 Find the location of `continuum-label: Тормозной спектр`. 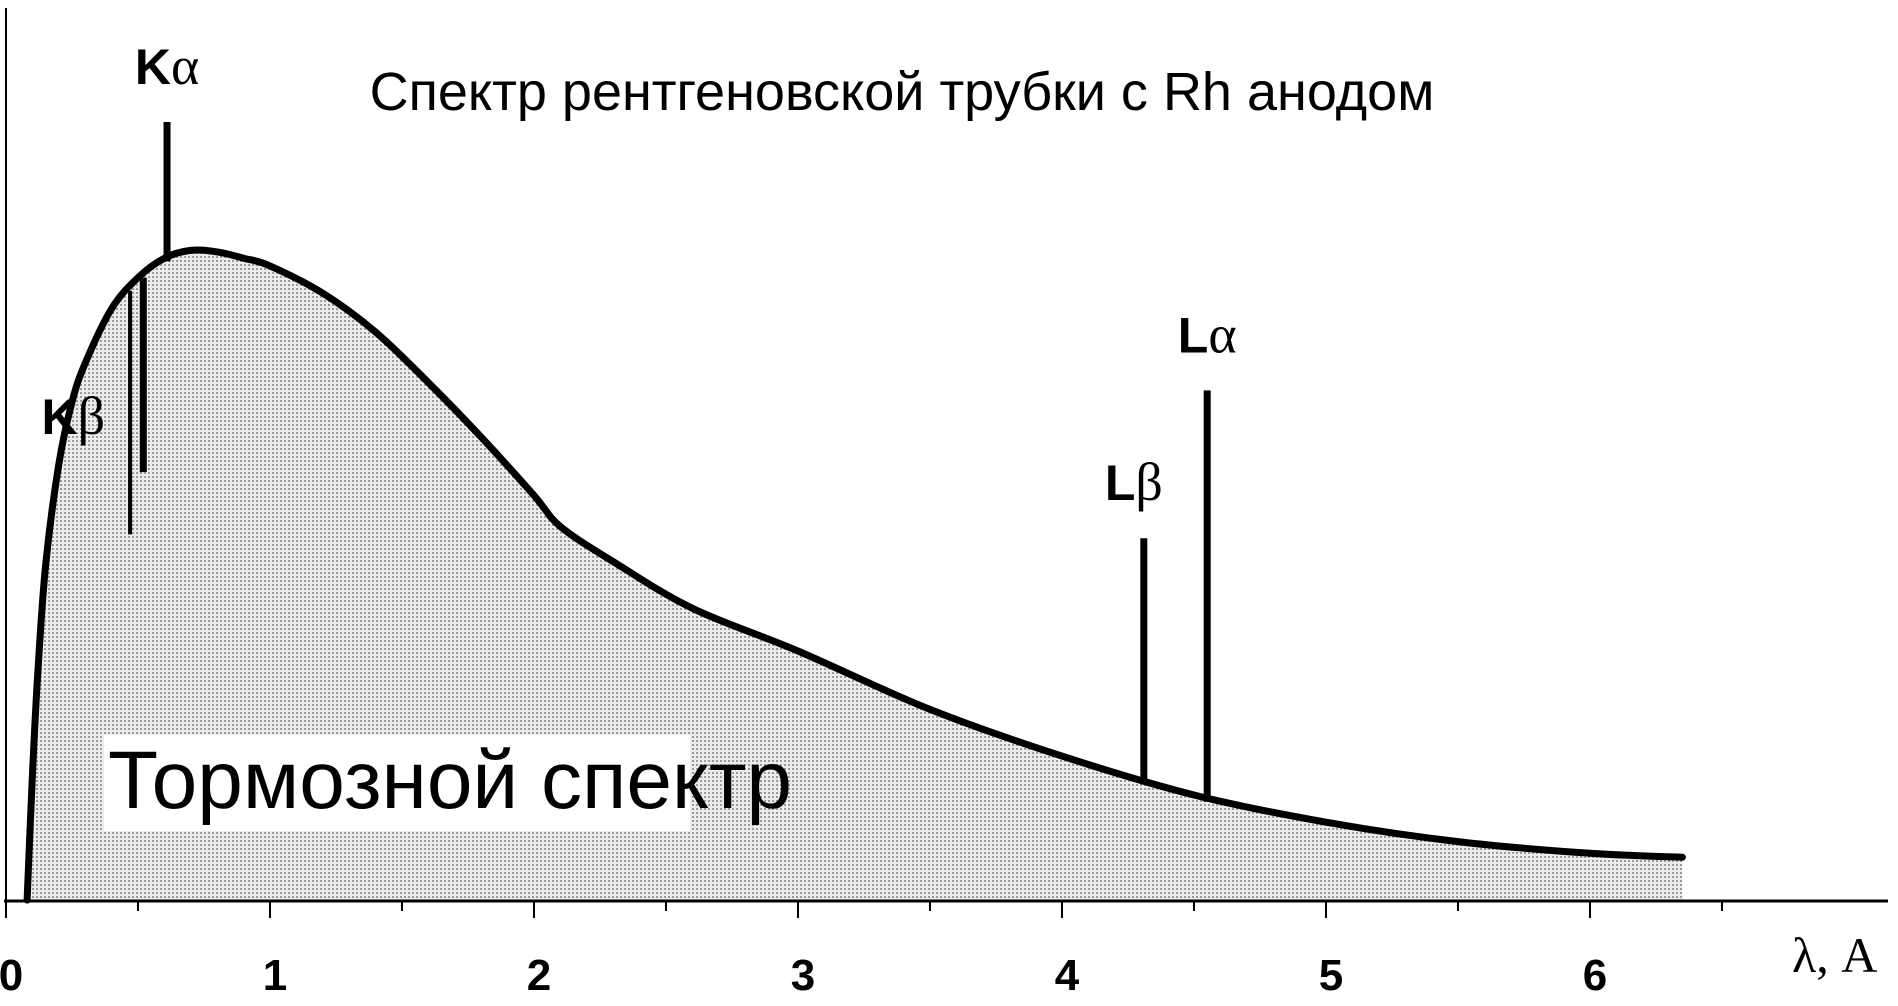

continuum-label: Тормозной спектр is located at coordinates (450, 780).